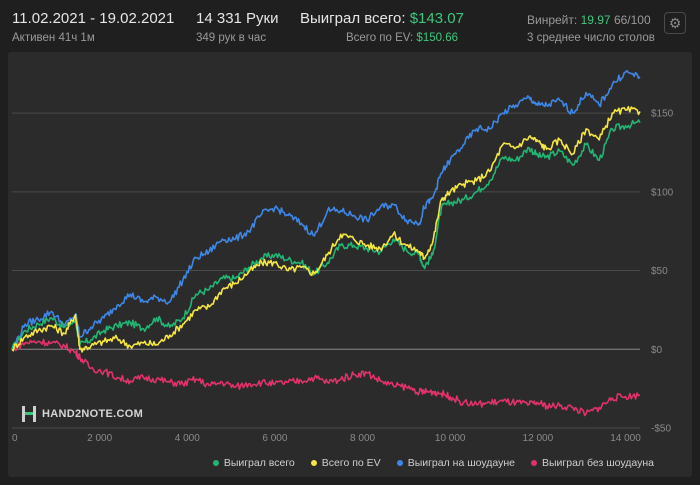  I want to click on ev-total-value: $150.66, so click(437, 38).